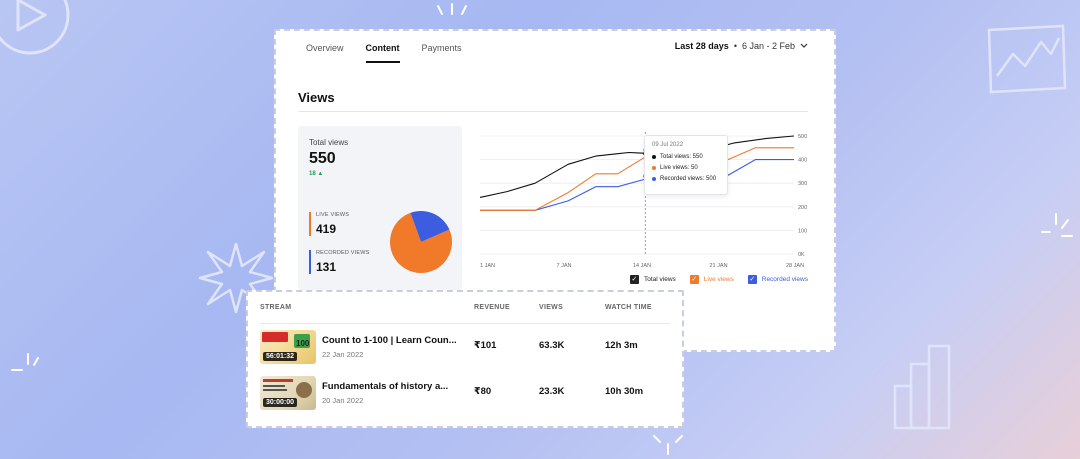 The width and height of the screenshot is (1080, 459). Describe the element at coordinates (621, 345) in the screenshot. I see `stream-watch-time: 12h 3m` at that location.